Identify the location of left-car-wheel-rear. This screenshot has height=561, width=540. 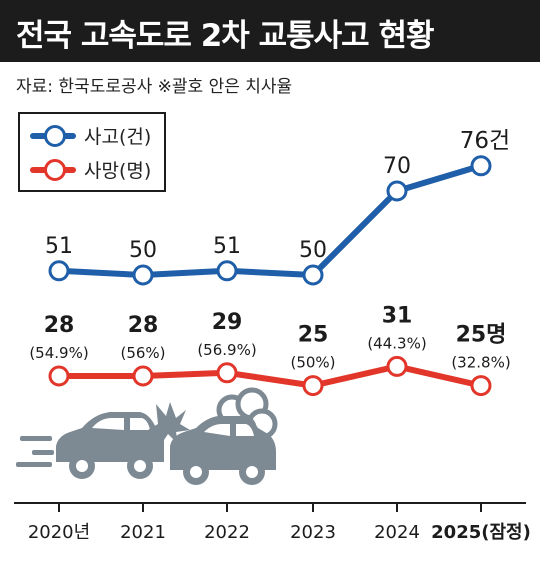
(140, 466).